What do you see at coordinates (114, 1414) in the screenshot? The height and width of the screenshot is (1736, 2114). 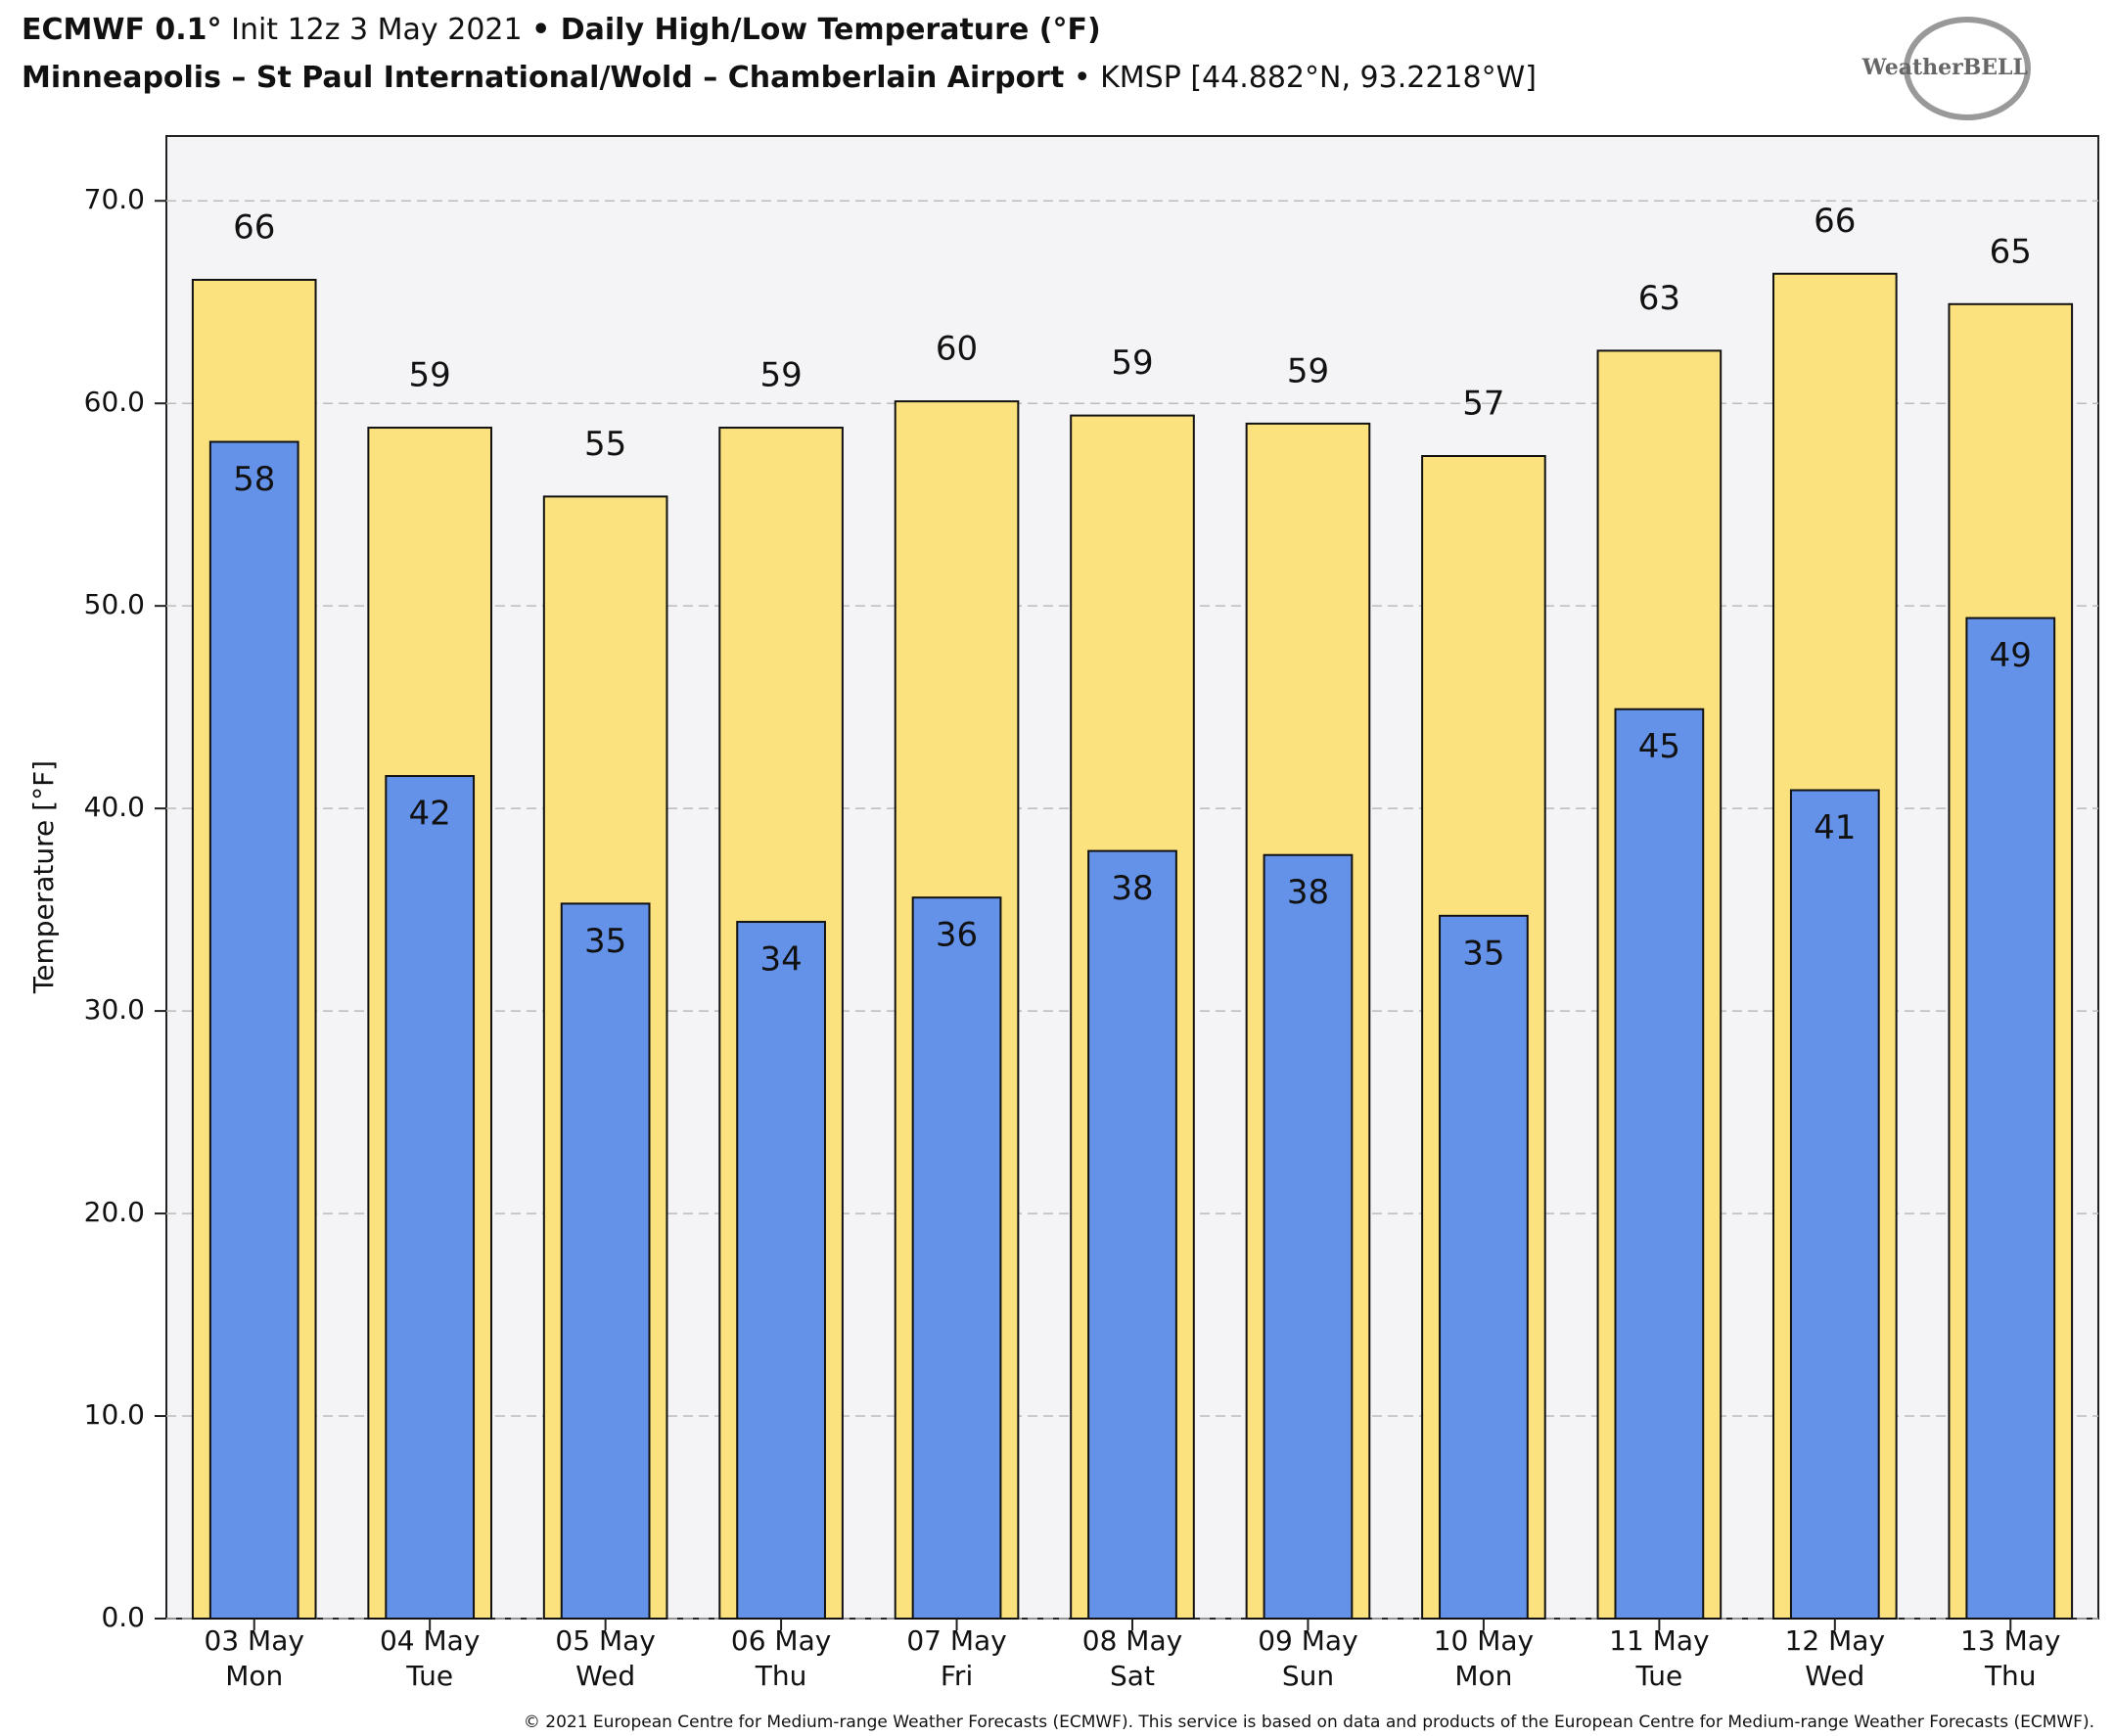 I see `y-tick-label: 10.0` at bounding box center [114, 1414].